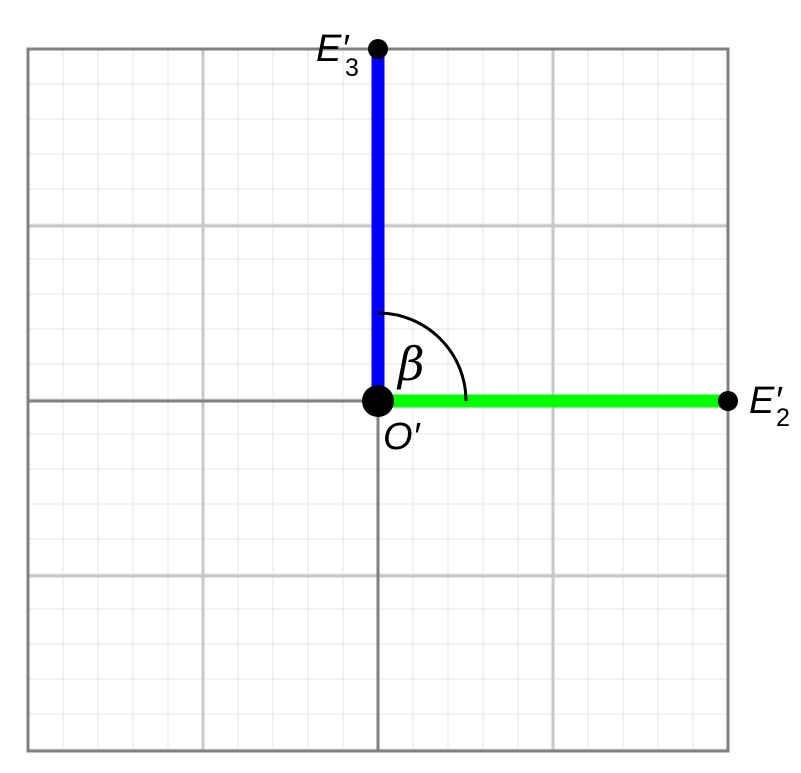 The width and height of the screenshot is (801, 773). I want to click on e2-point, so click(728, 401).